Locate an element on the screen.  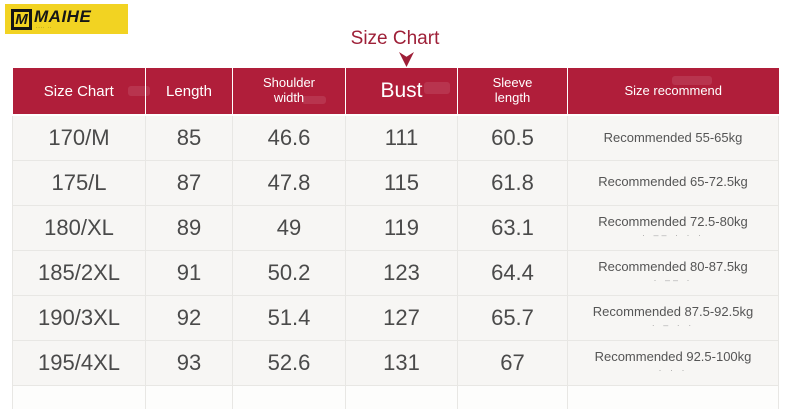
header-bust: Bust is located at coordinates (401, 92).